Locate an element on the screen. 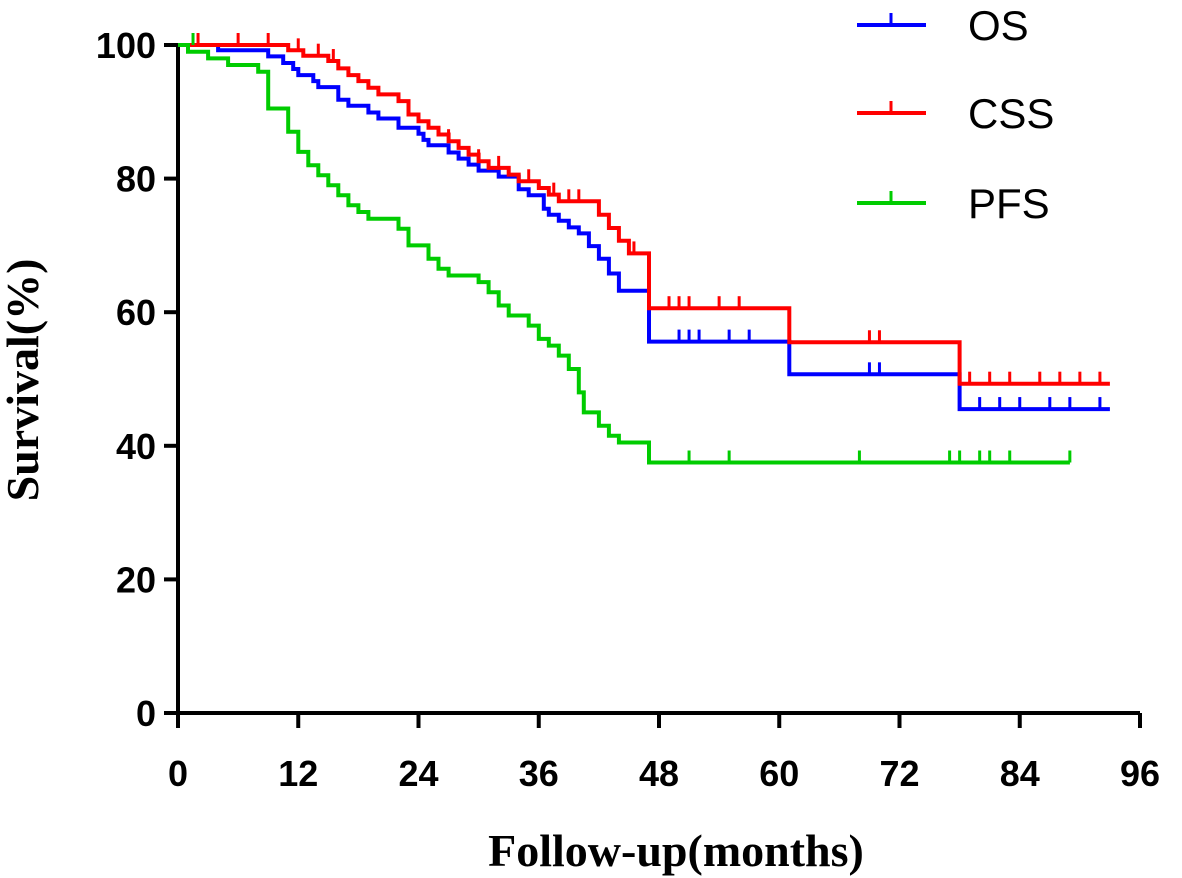 The image size is (1182, 878). x-tick-label: 0 is located at coordinates (178, 773).